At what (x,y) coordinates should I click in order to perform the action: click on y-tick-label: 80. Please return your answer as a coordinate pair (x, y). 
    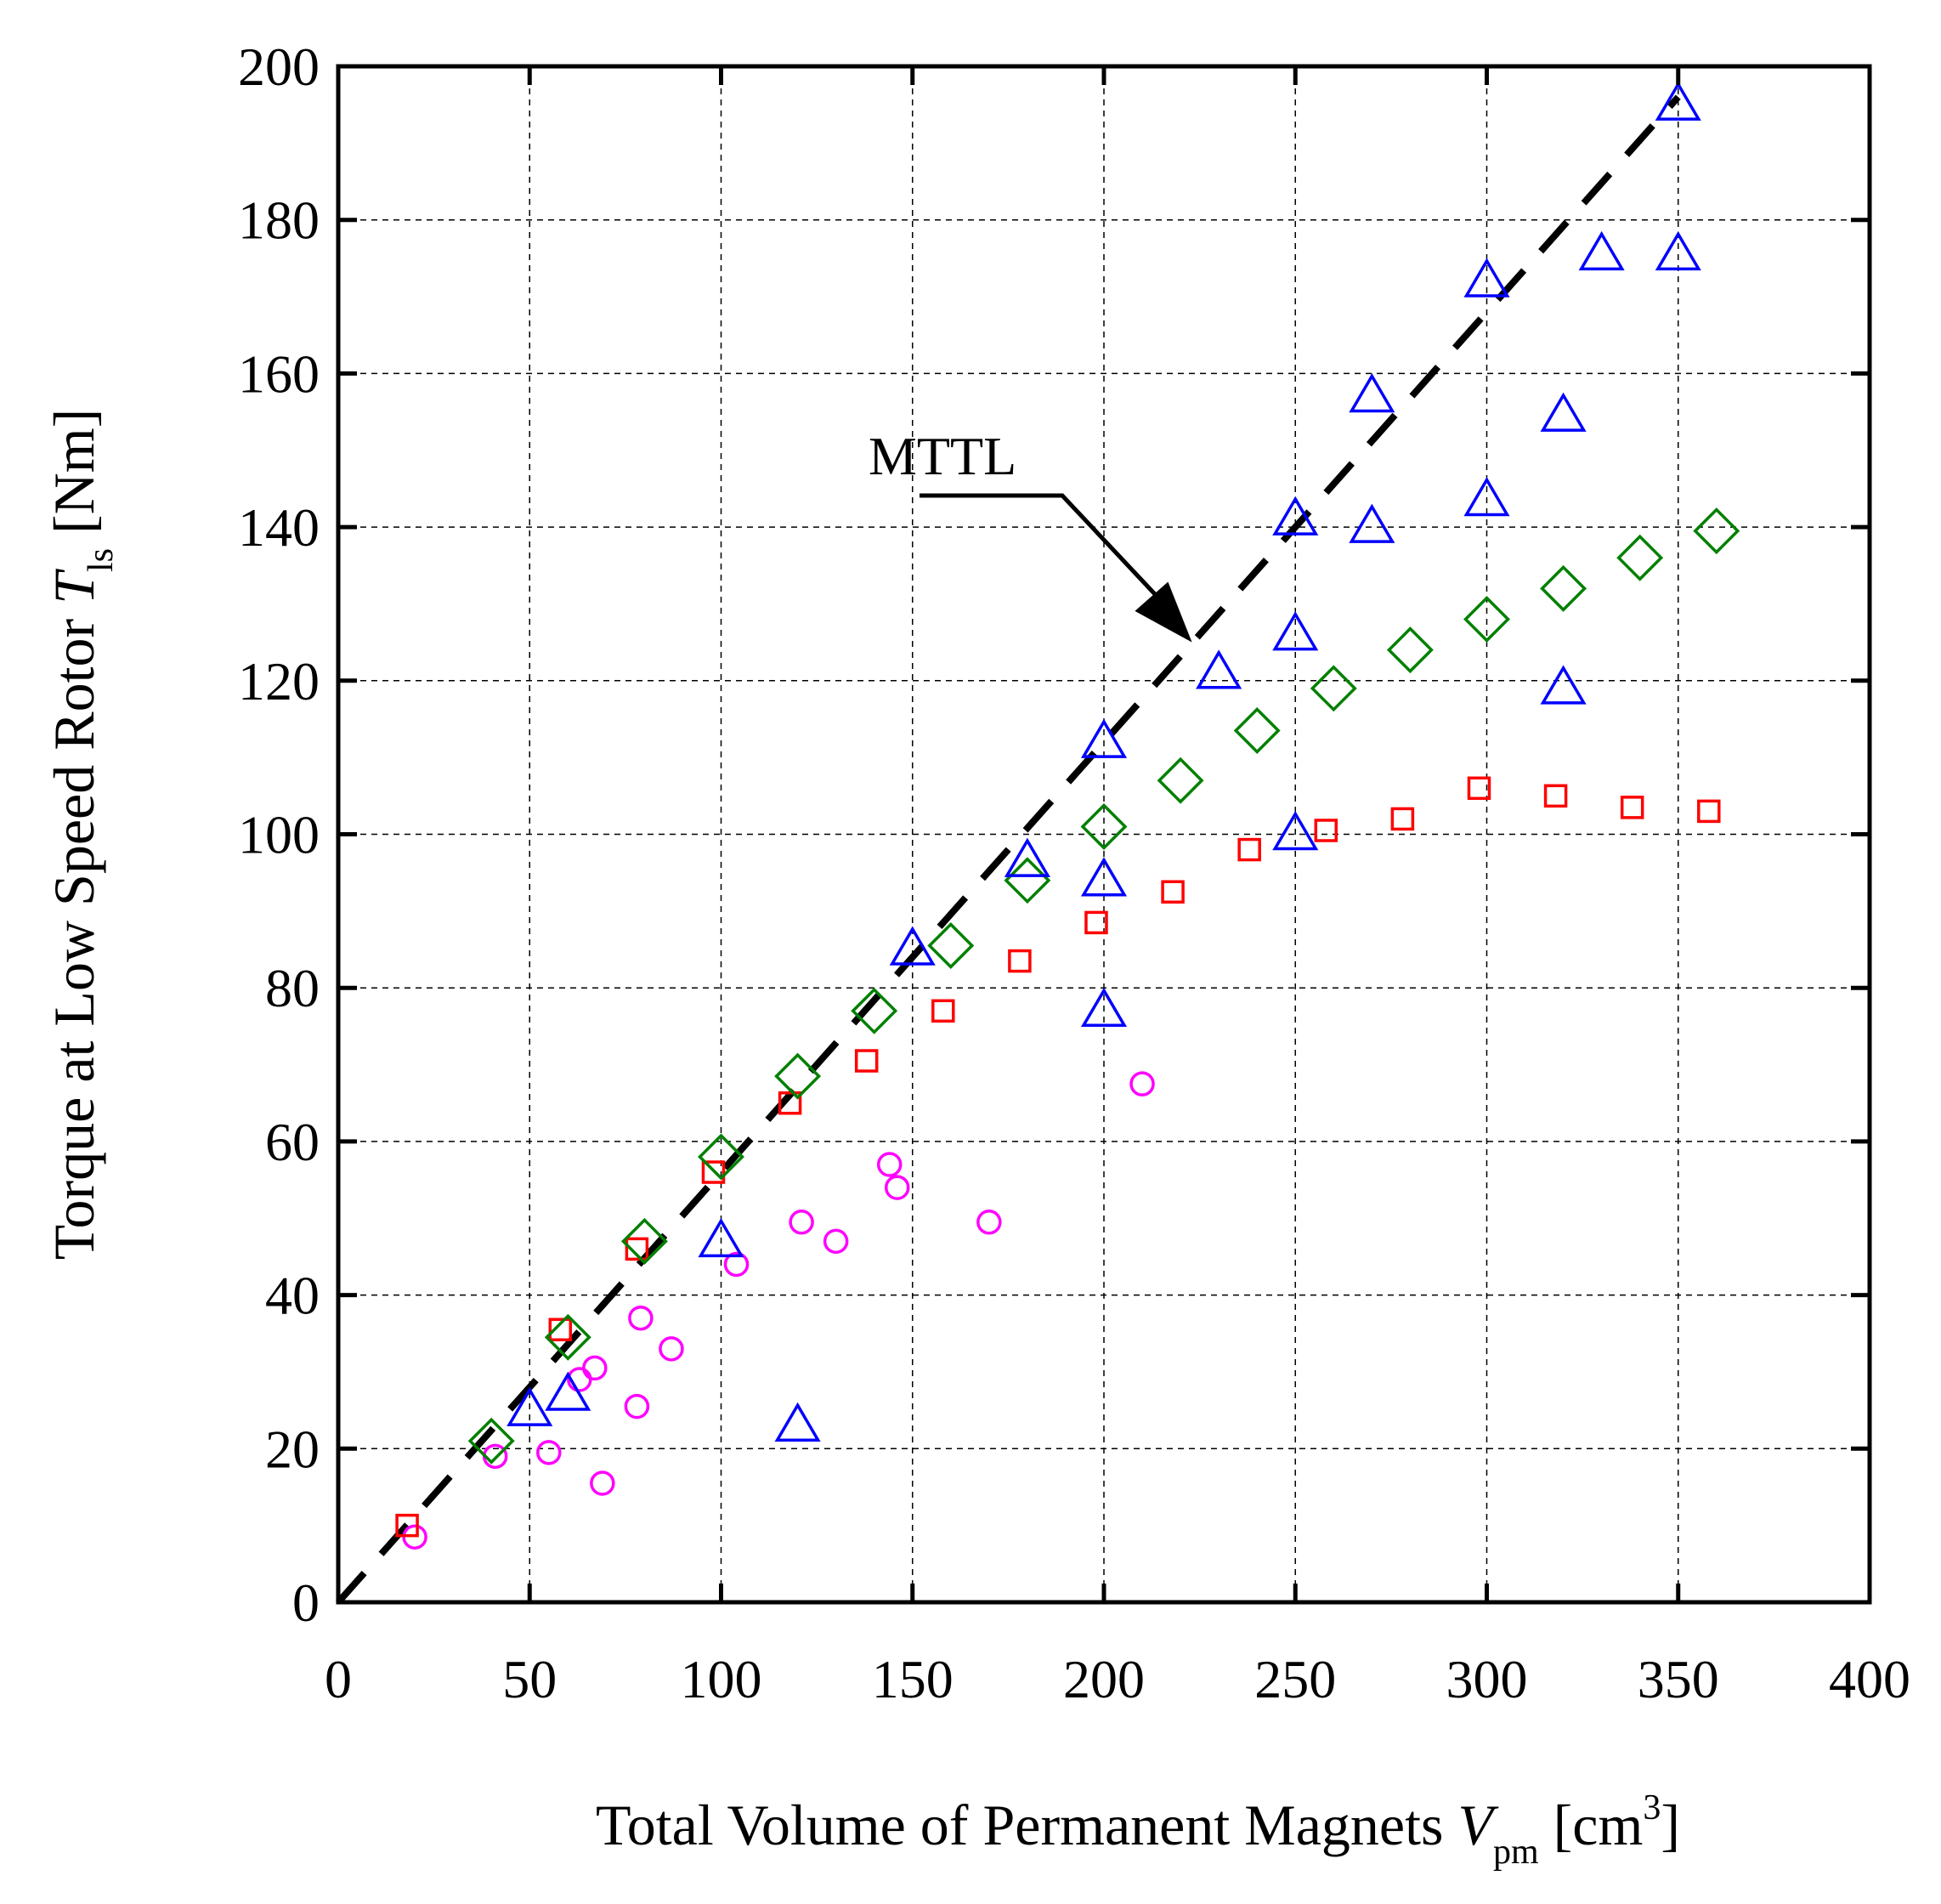
    Looking at the image, I should click on (292, 988).